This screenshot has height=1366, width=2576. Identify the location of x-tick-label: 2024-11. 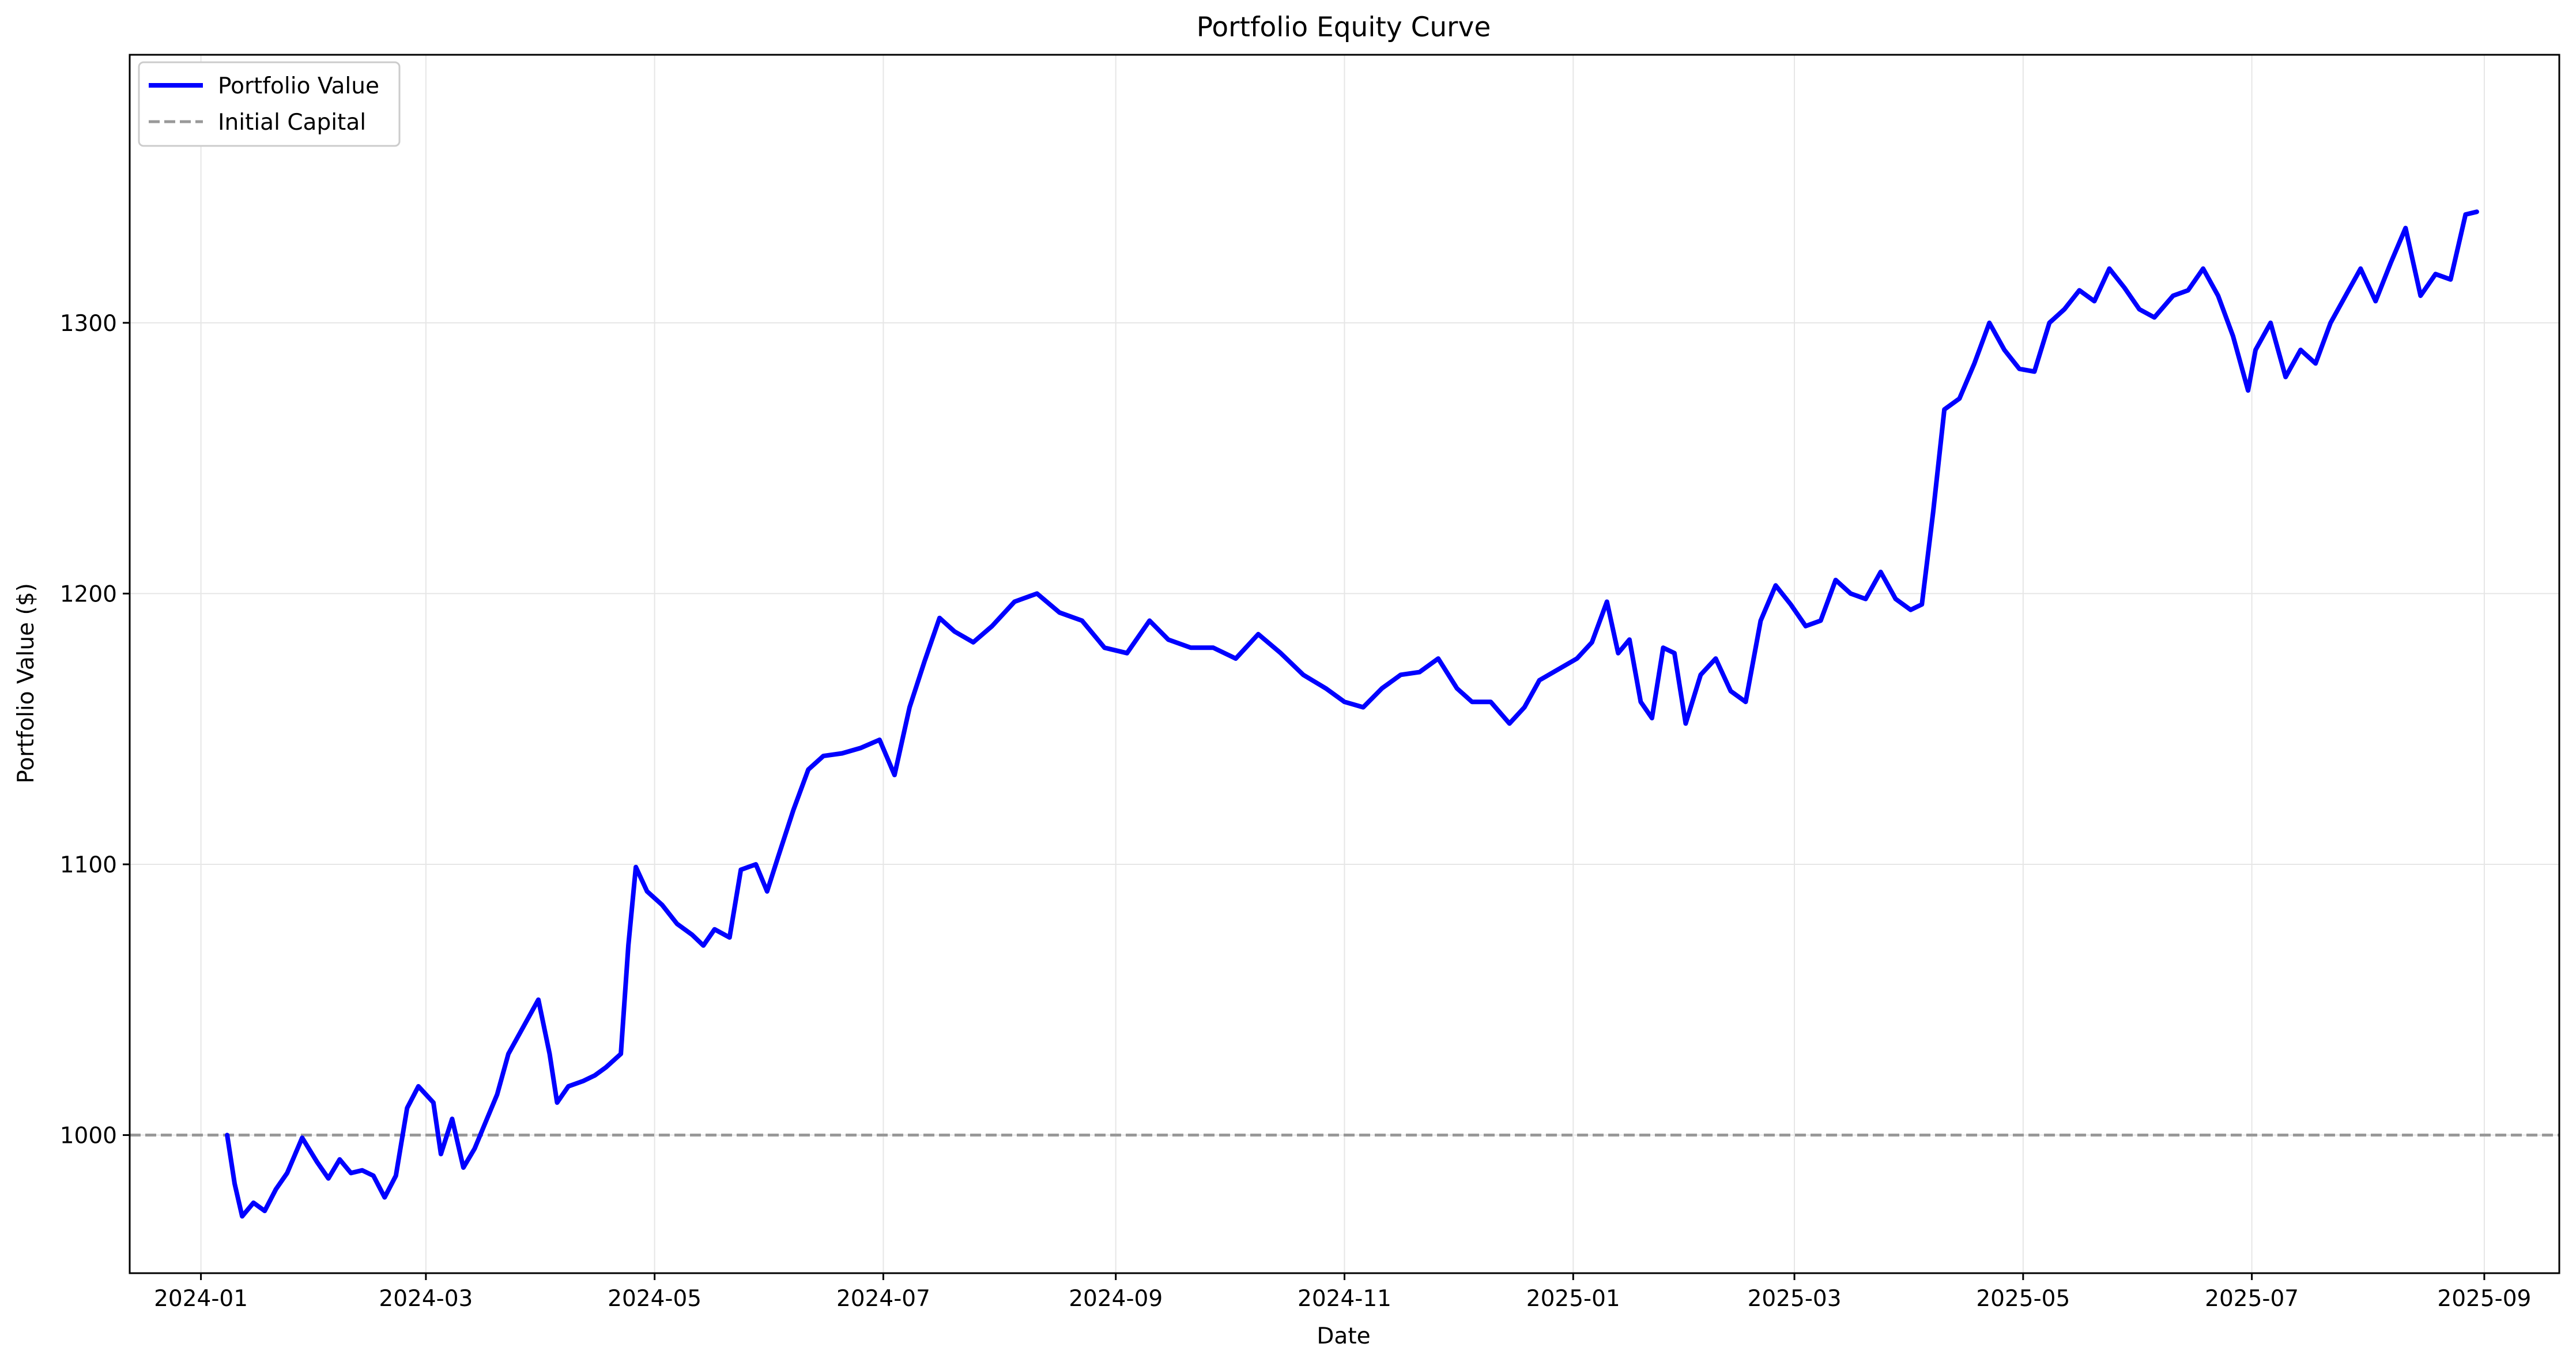
(1344, 1299).